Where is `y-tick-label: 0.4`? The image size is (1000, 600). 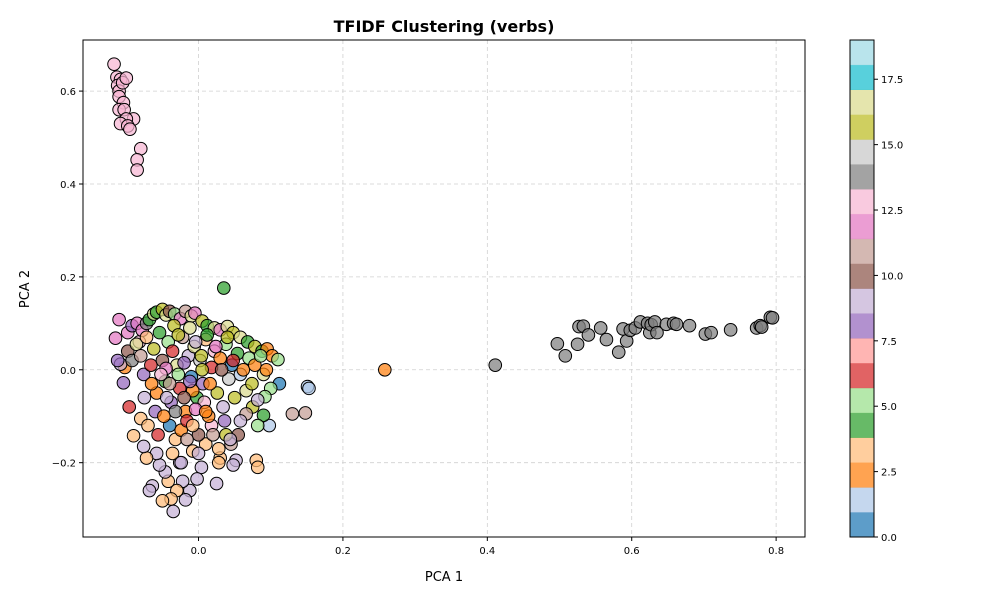 y-tick-label: 0.4 is located at coordinates (68, 185).